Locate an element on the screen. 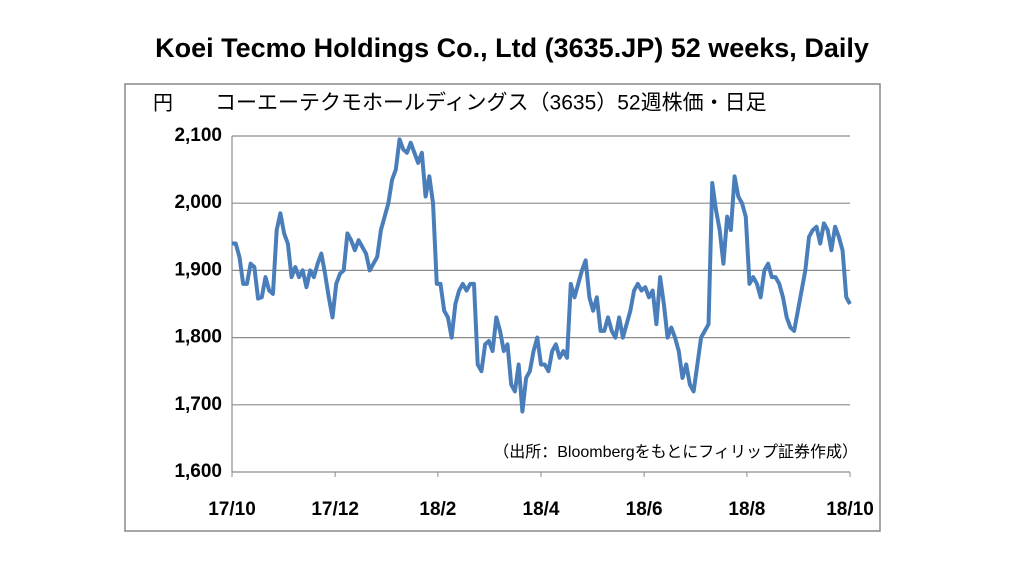  y-tick-label: 2,100 is located at coordinates (198, 135).